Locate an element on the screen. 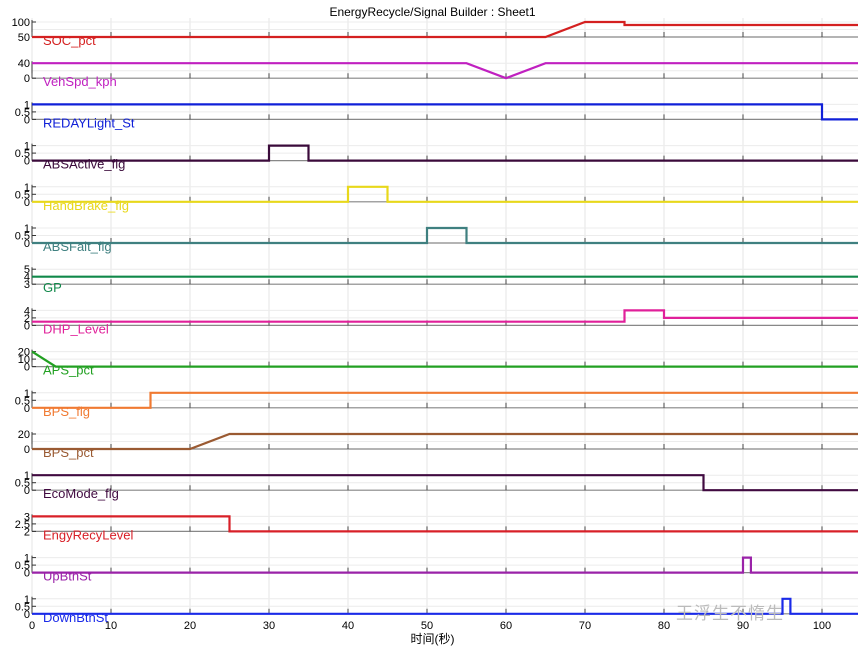  watermark: 王浮生不惰生 is located at coordinates (730, 613).